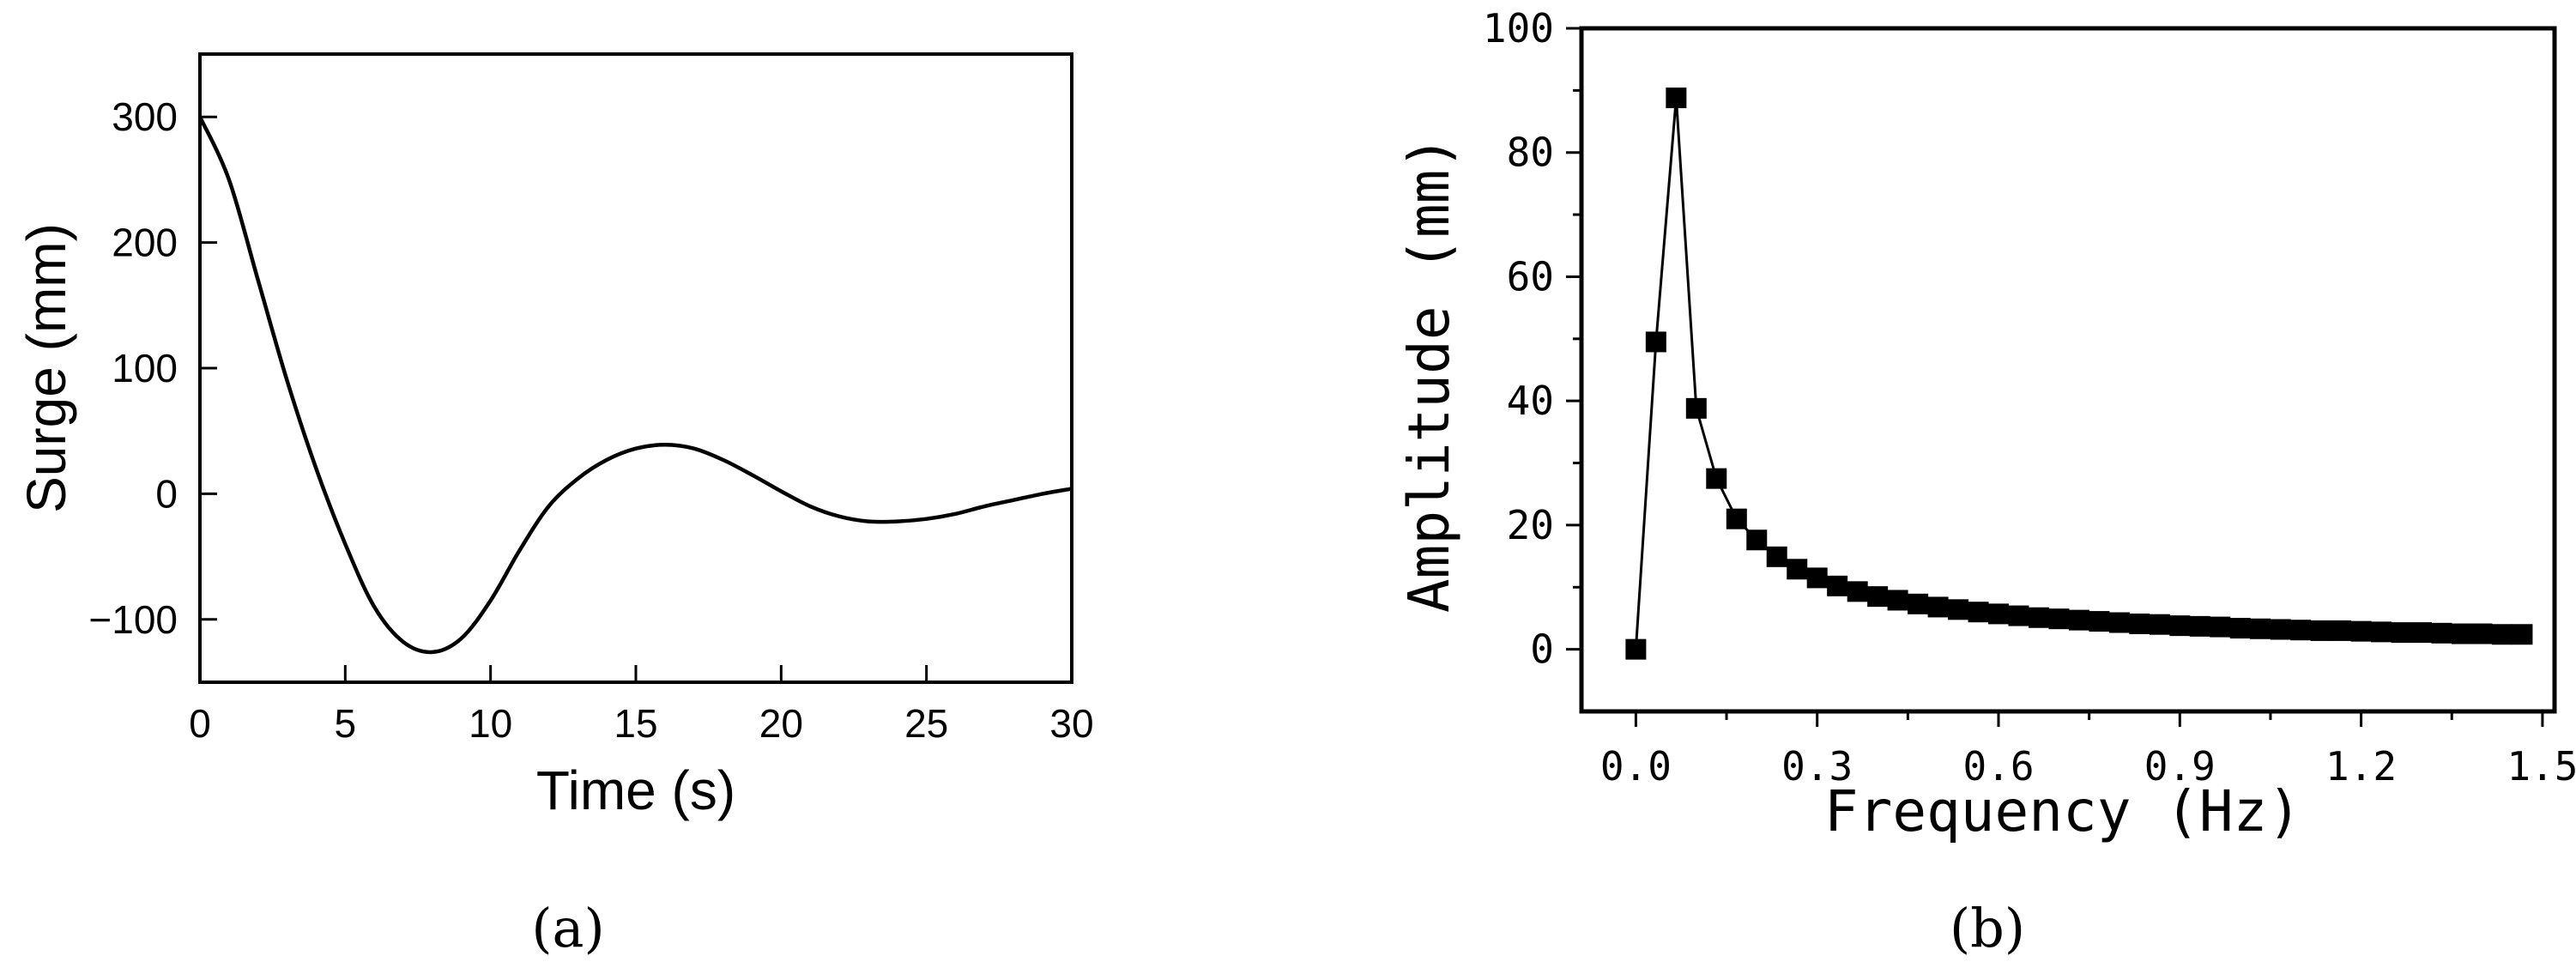 This screenshot has width=2576, height=980. Describe the element at coordinates (346, 723) in the screenshot. I see `x-tick-label-a: 5` at that location.